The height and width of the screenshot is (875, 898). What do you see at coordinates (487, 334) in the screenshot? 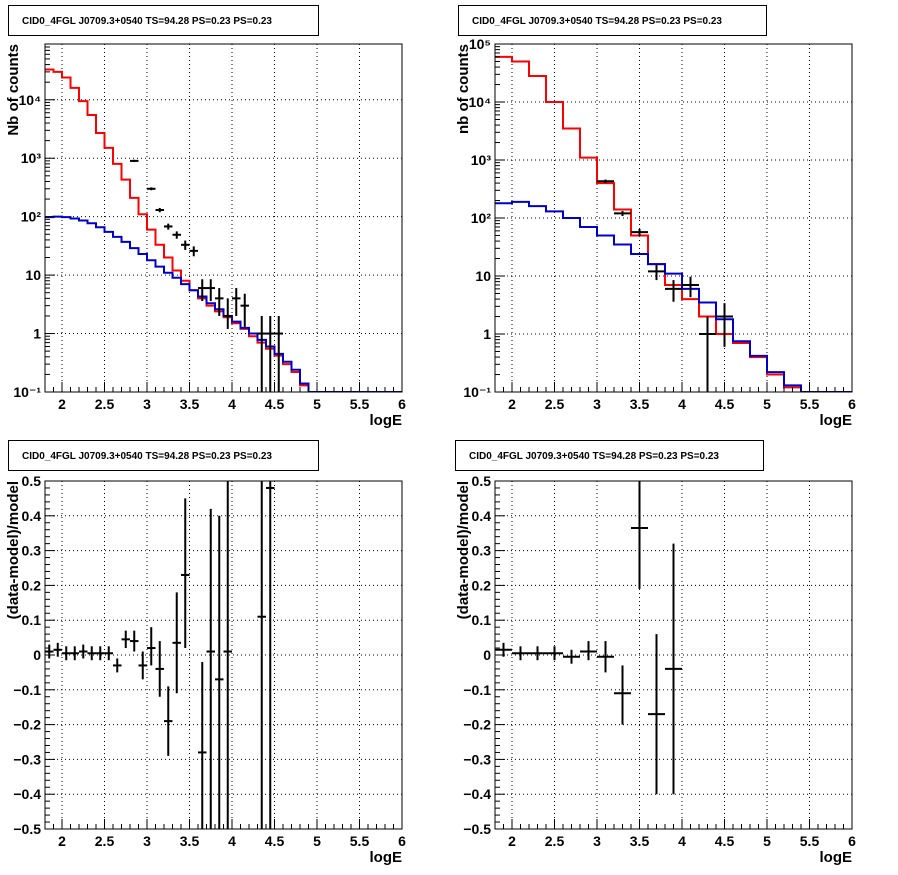
I see `y-tick-label: 1` at bounding box center [487, 334].